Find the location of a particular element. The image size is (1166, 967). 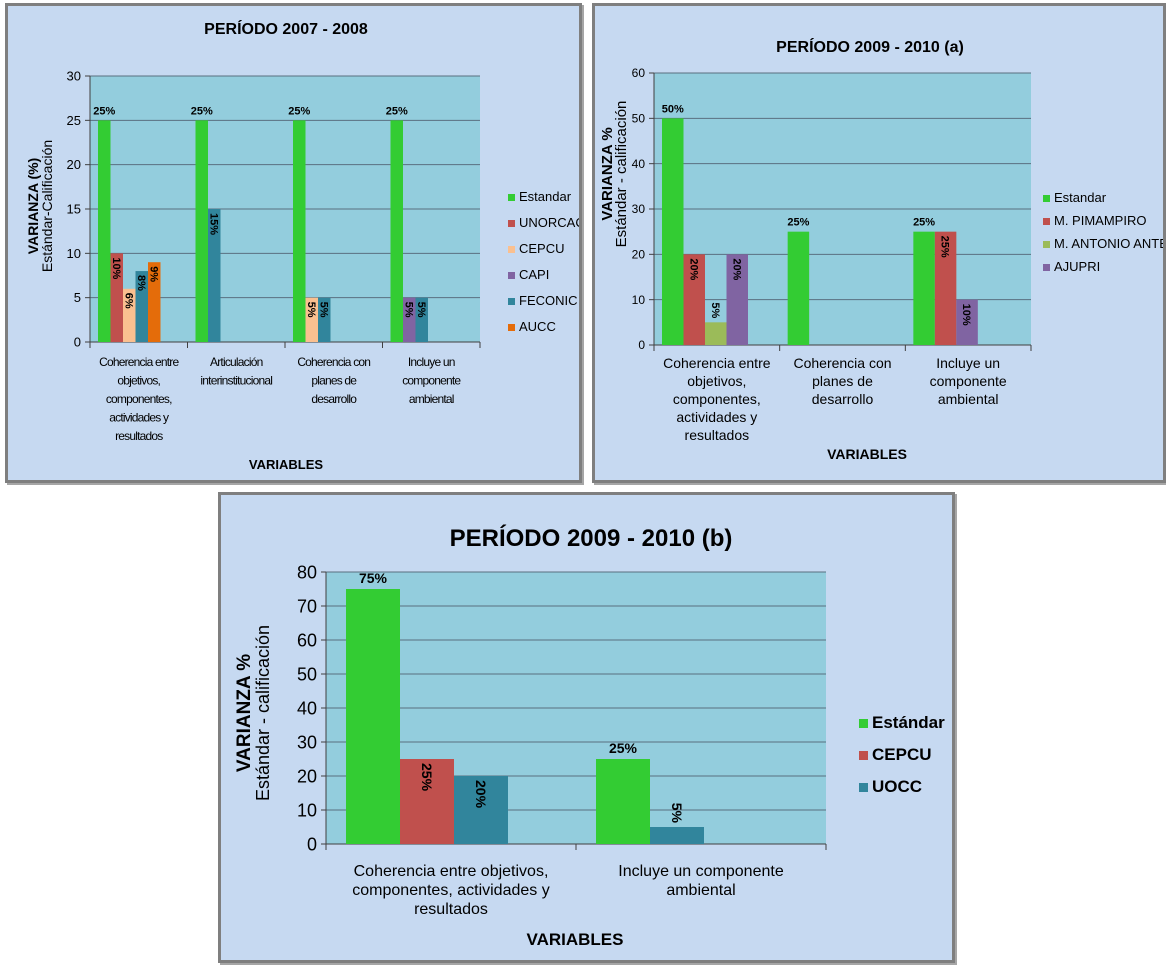

x-category-label: Articulación is located at coordinates (236, 362).